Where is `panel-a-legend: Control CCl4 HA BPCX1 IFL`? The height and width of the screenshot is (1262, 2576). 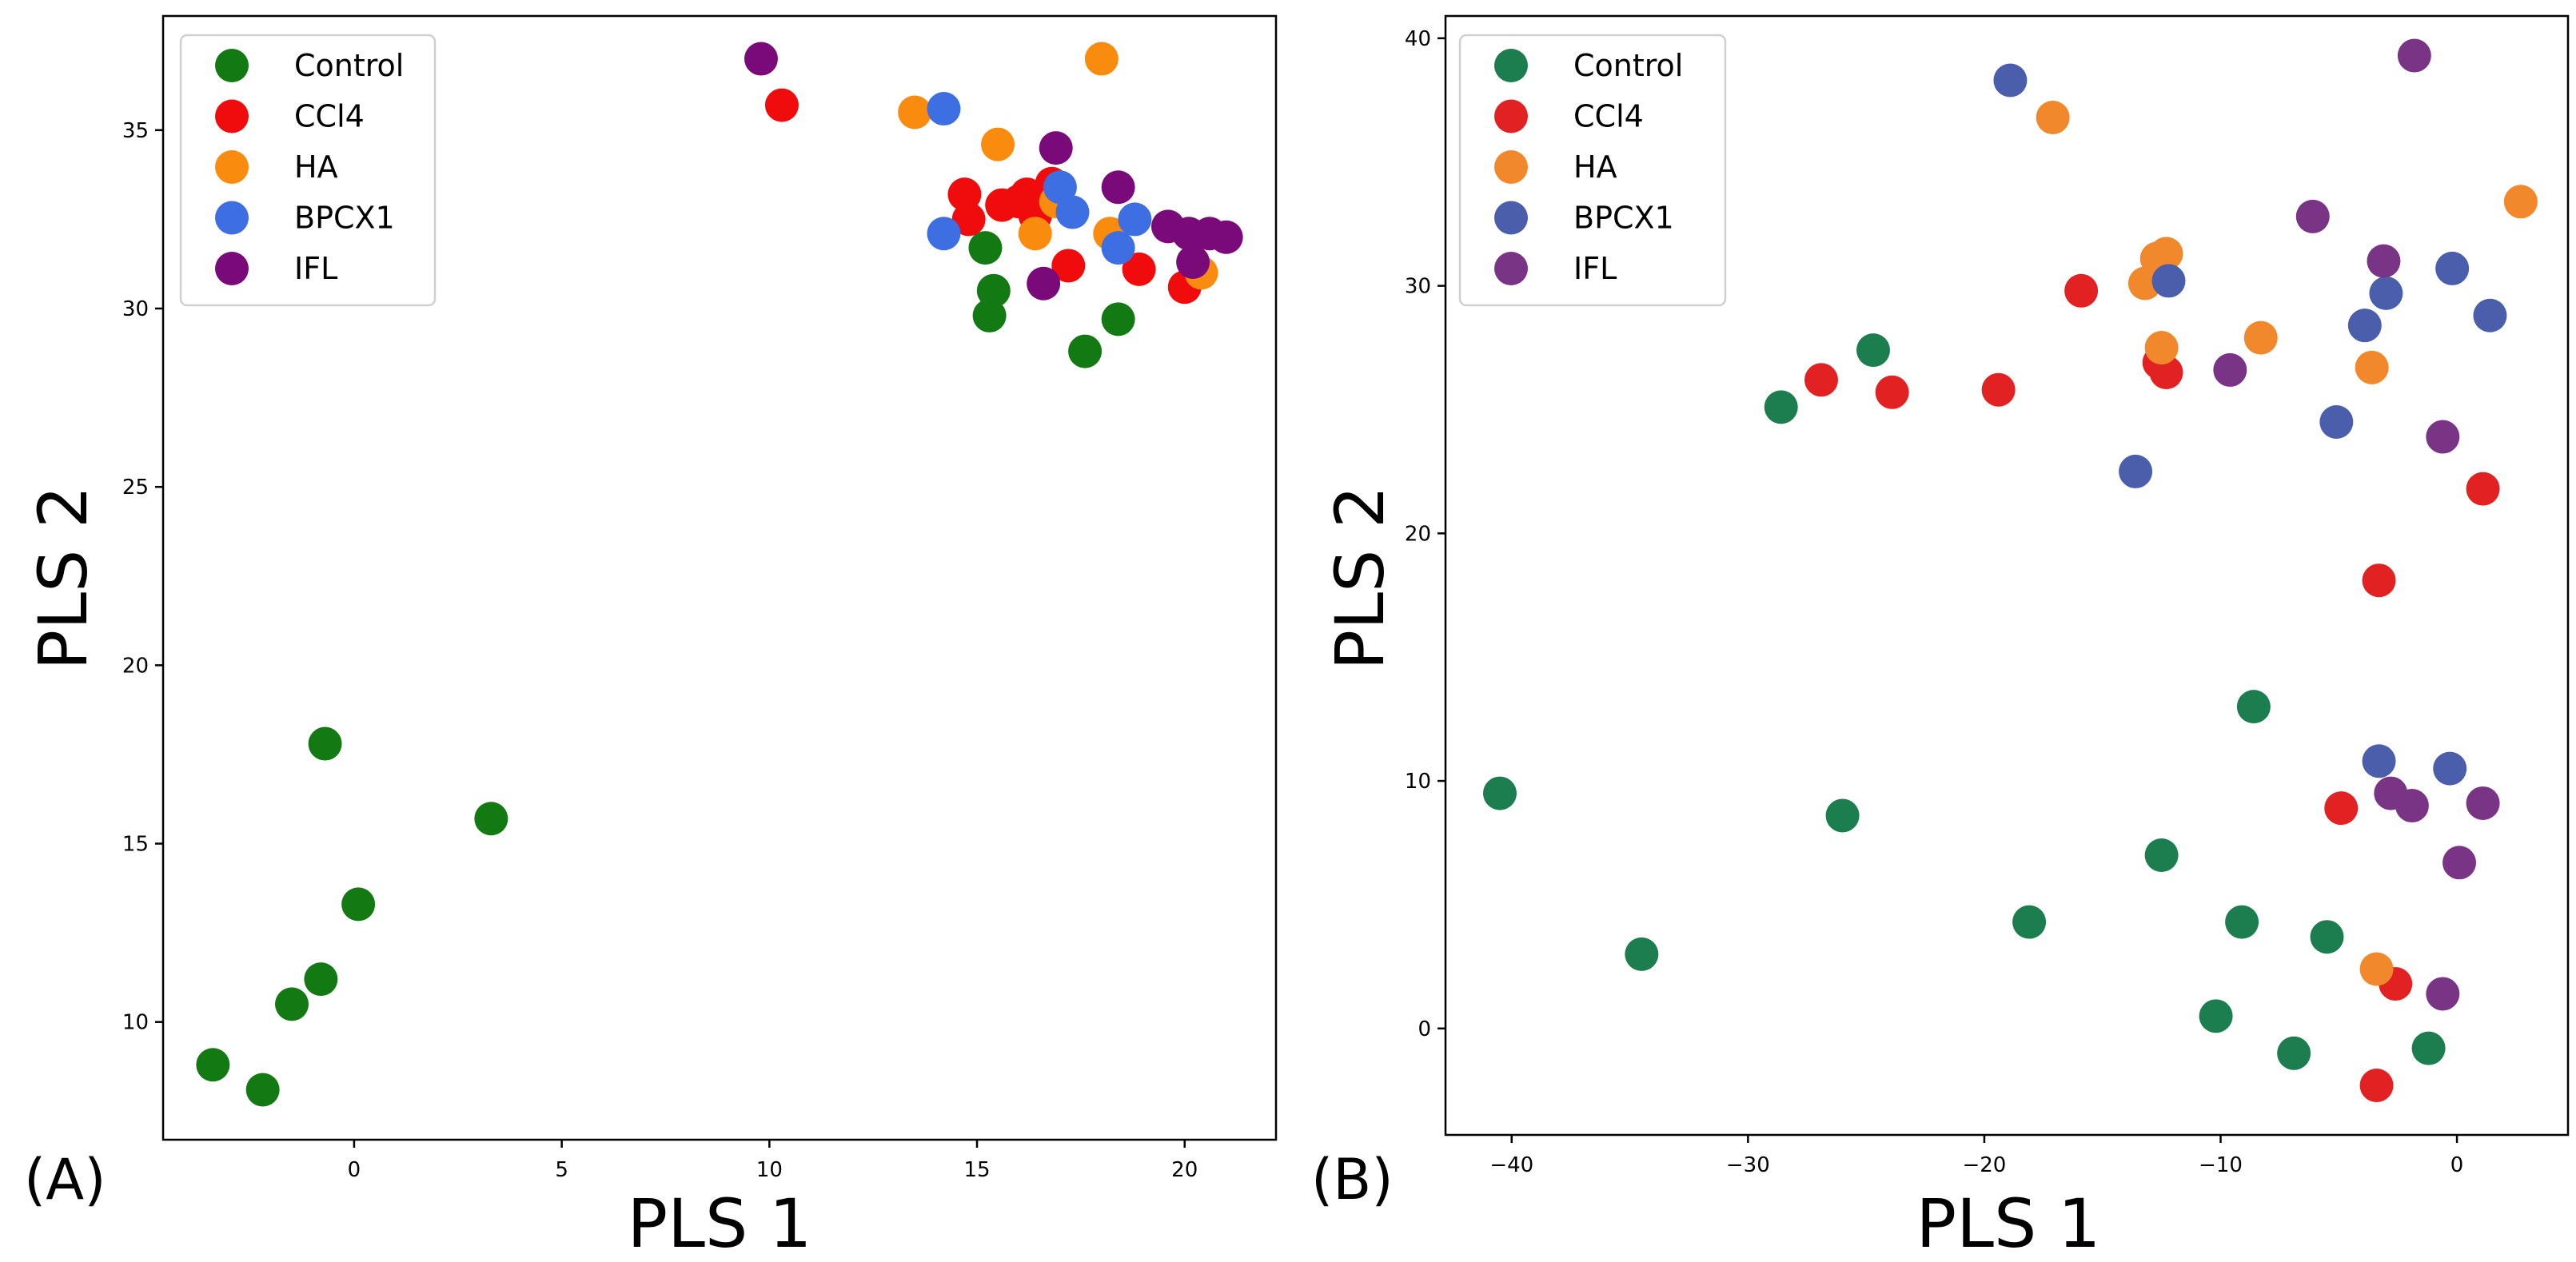
panel-a-legend: Control CCl4 HA BPCX1 IFL is located at coordinates (308, 170).